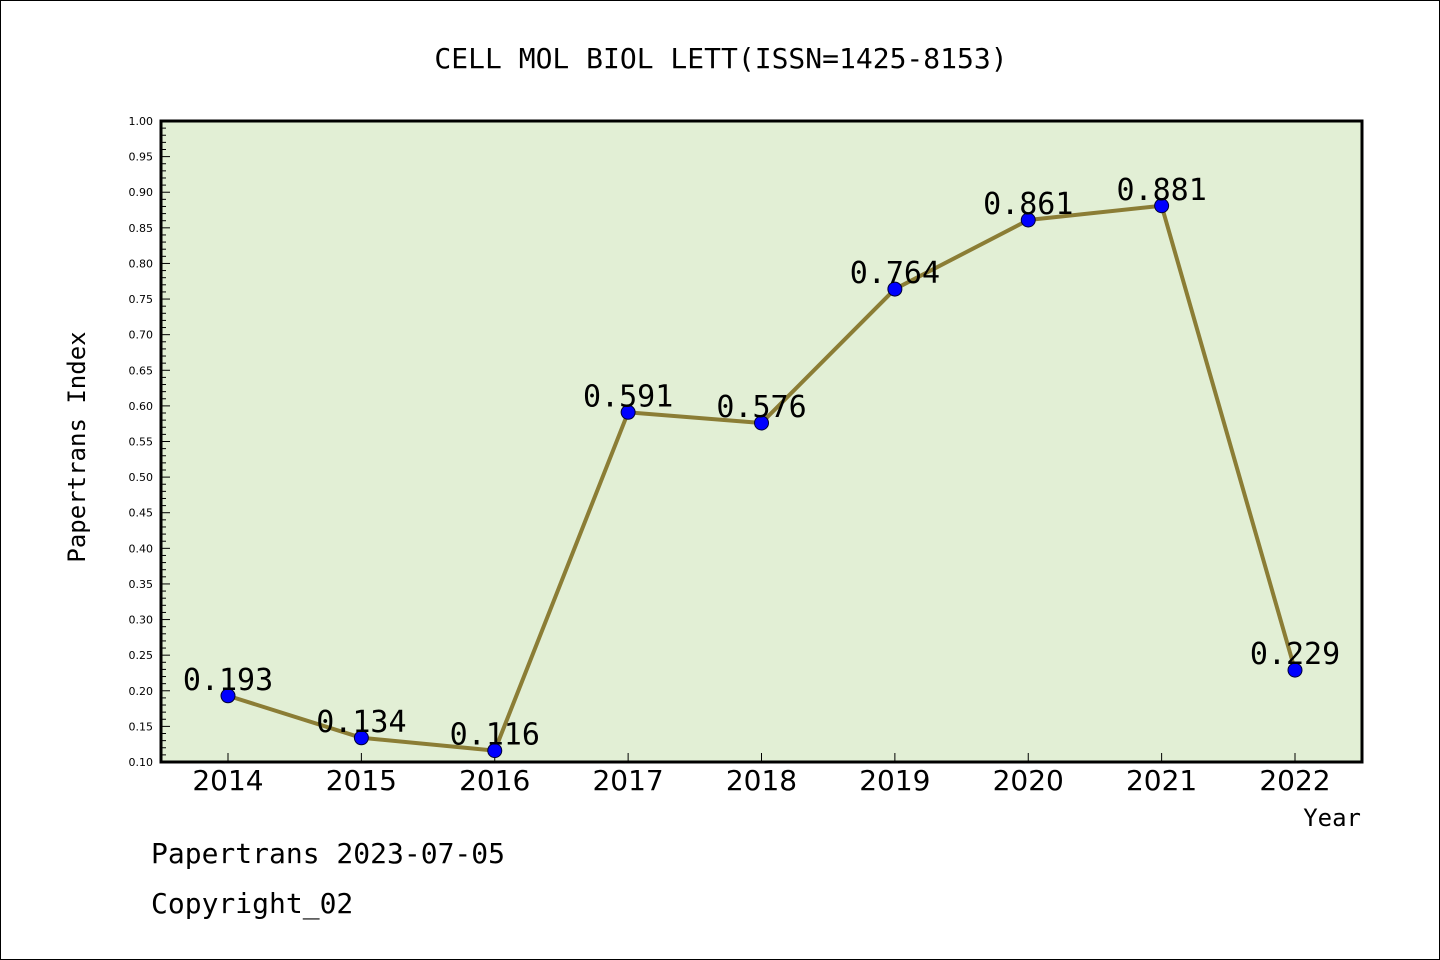 This screenshot has width=1440, height=960. What do you see at coordinates (1295, 654) in the screenshot?
I see `data-label: 0.229` at bounding box center [1295, 654].